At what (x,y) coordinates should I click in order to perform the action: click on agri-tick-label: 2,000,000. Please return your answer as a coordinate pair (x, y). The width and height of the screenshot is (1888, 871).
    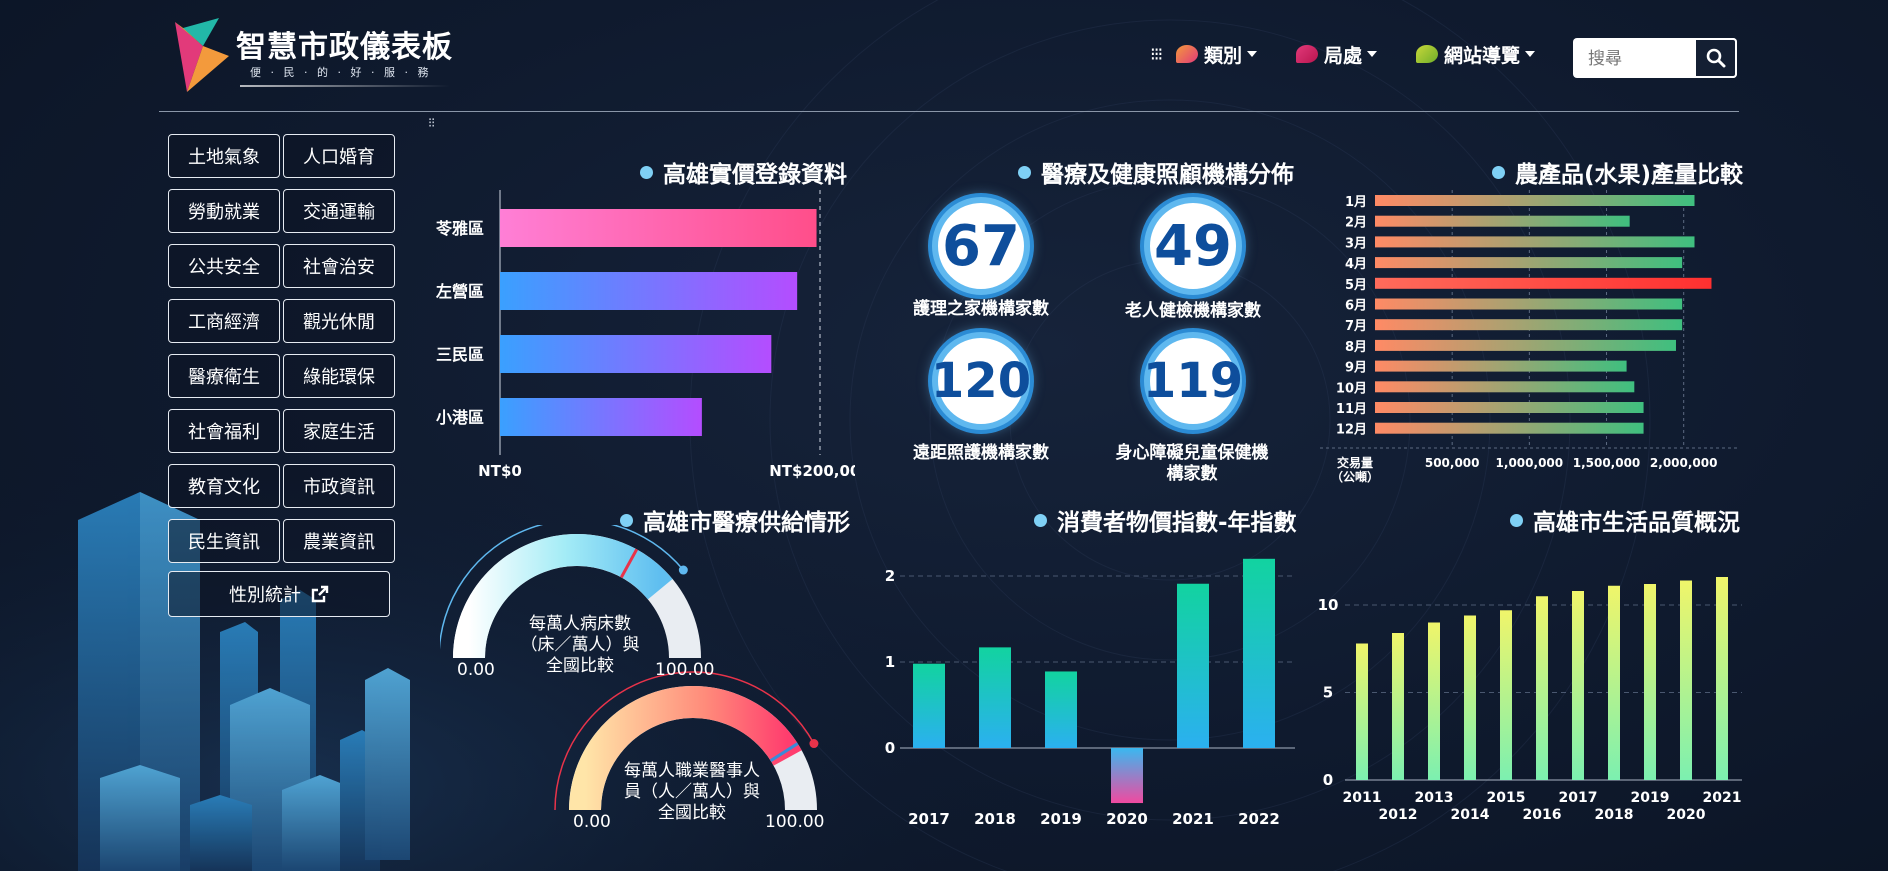
    Looking at the image, I should click on (1684, 463).